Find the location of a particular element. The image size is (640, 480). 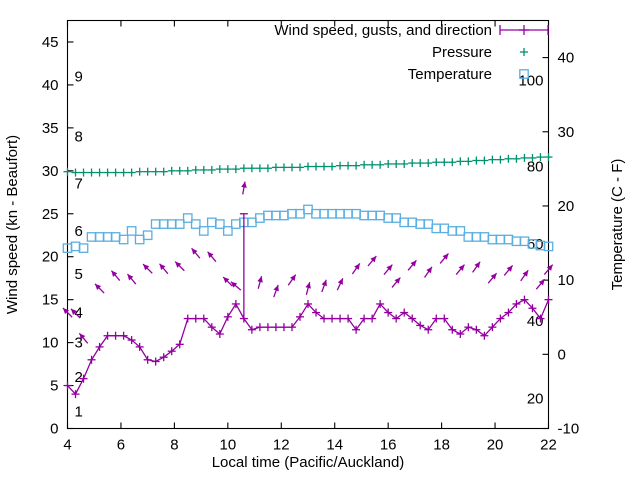

beaufort-label: 9 is located at coordinates (79, 76).